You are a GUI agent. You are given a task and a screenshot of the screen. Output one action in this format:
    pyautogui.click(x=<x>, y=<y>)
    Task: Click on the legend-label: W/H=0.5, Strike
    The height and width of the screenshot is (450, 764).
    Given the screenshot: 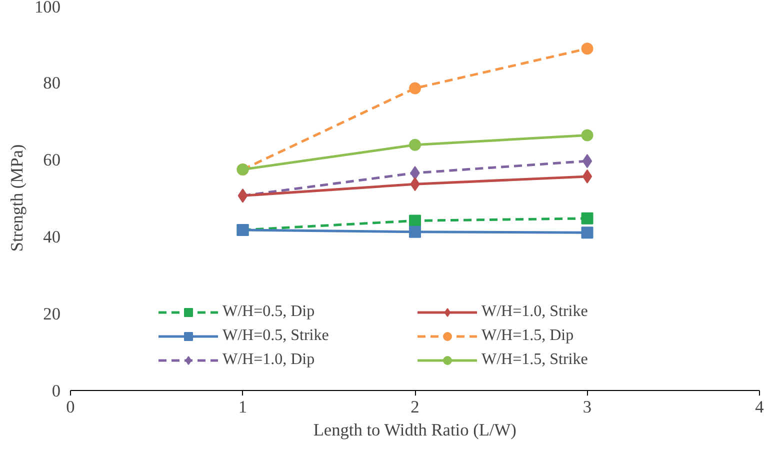 What is the action you would take?
    pyautogui.click(x=276, y=336)
    